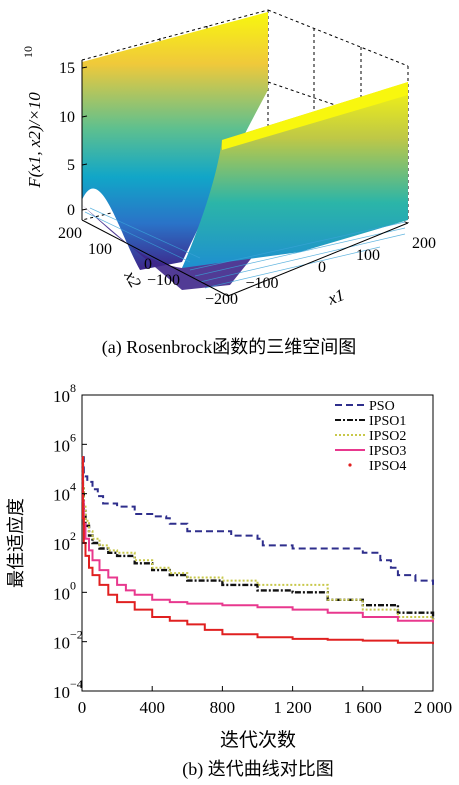 This screenshot has height=785, width=459. Describe the element at coordinates (265, 701) in the screenshot. I see `x-axis: 0 400 800 1 200 1 600 2 000` at that location.